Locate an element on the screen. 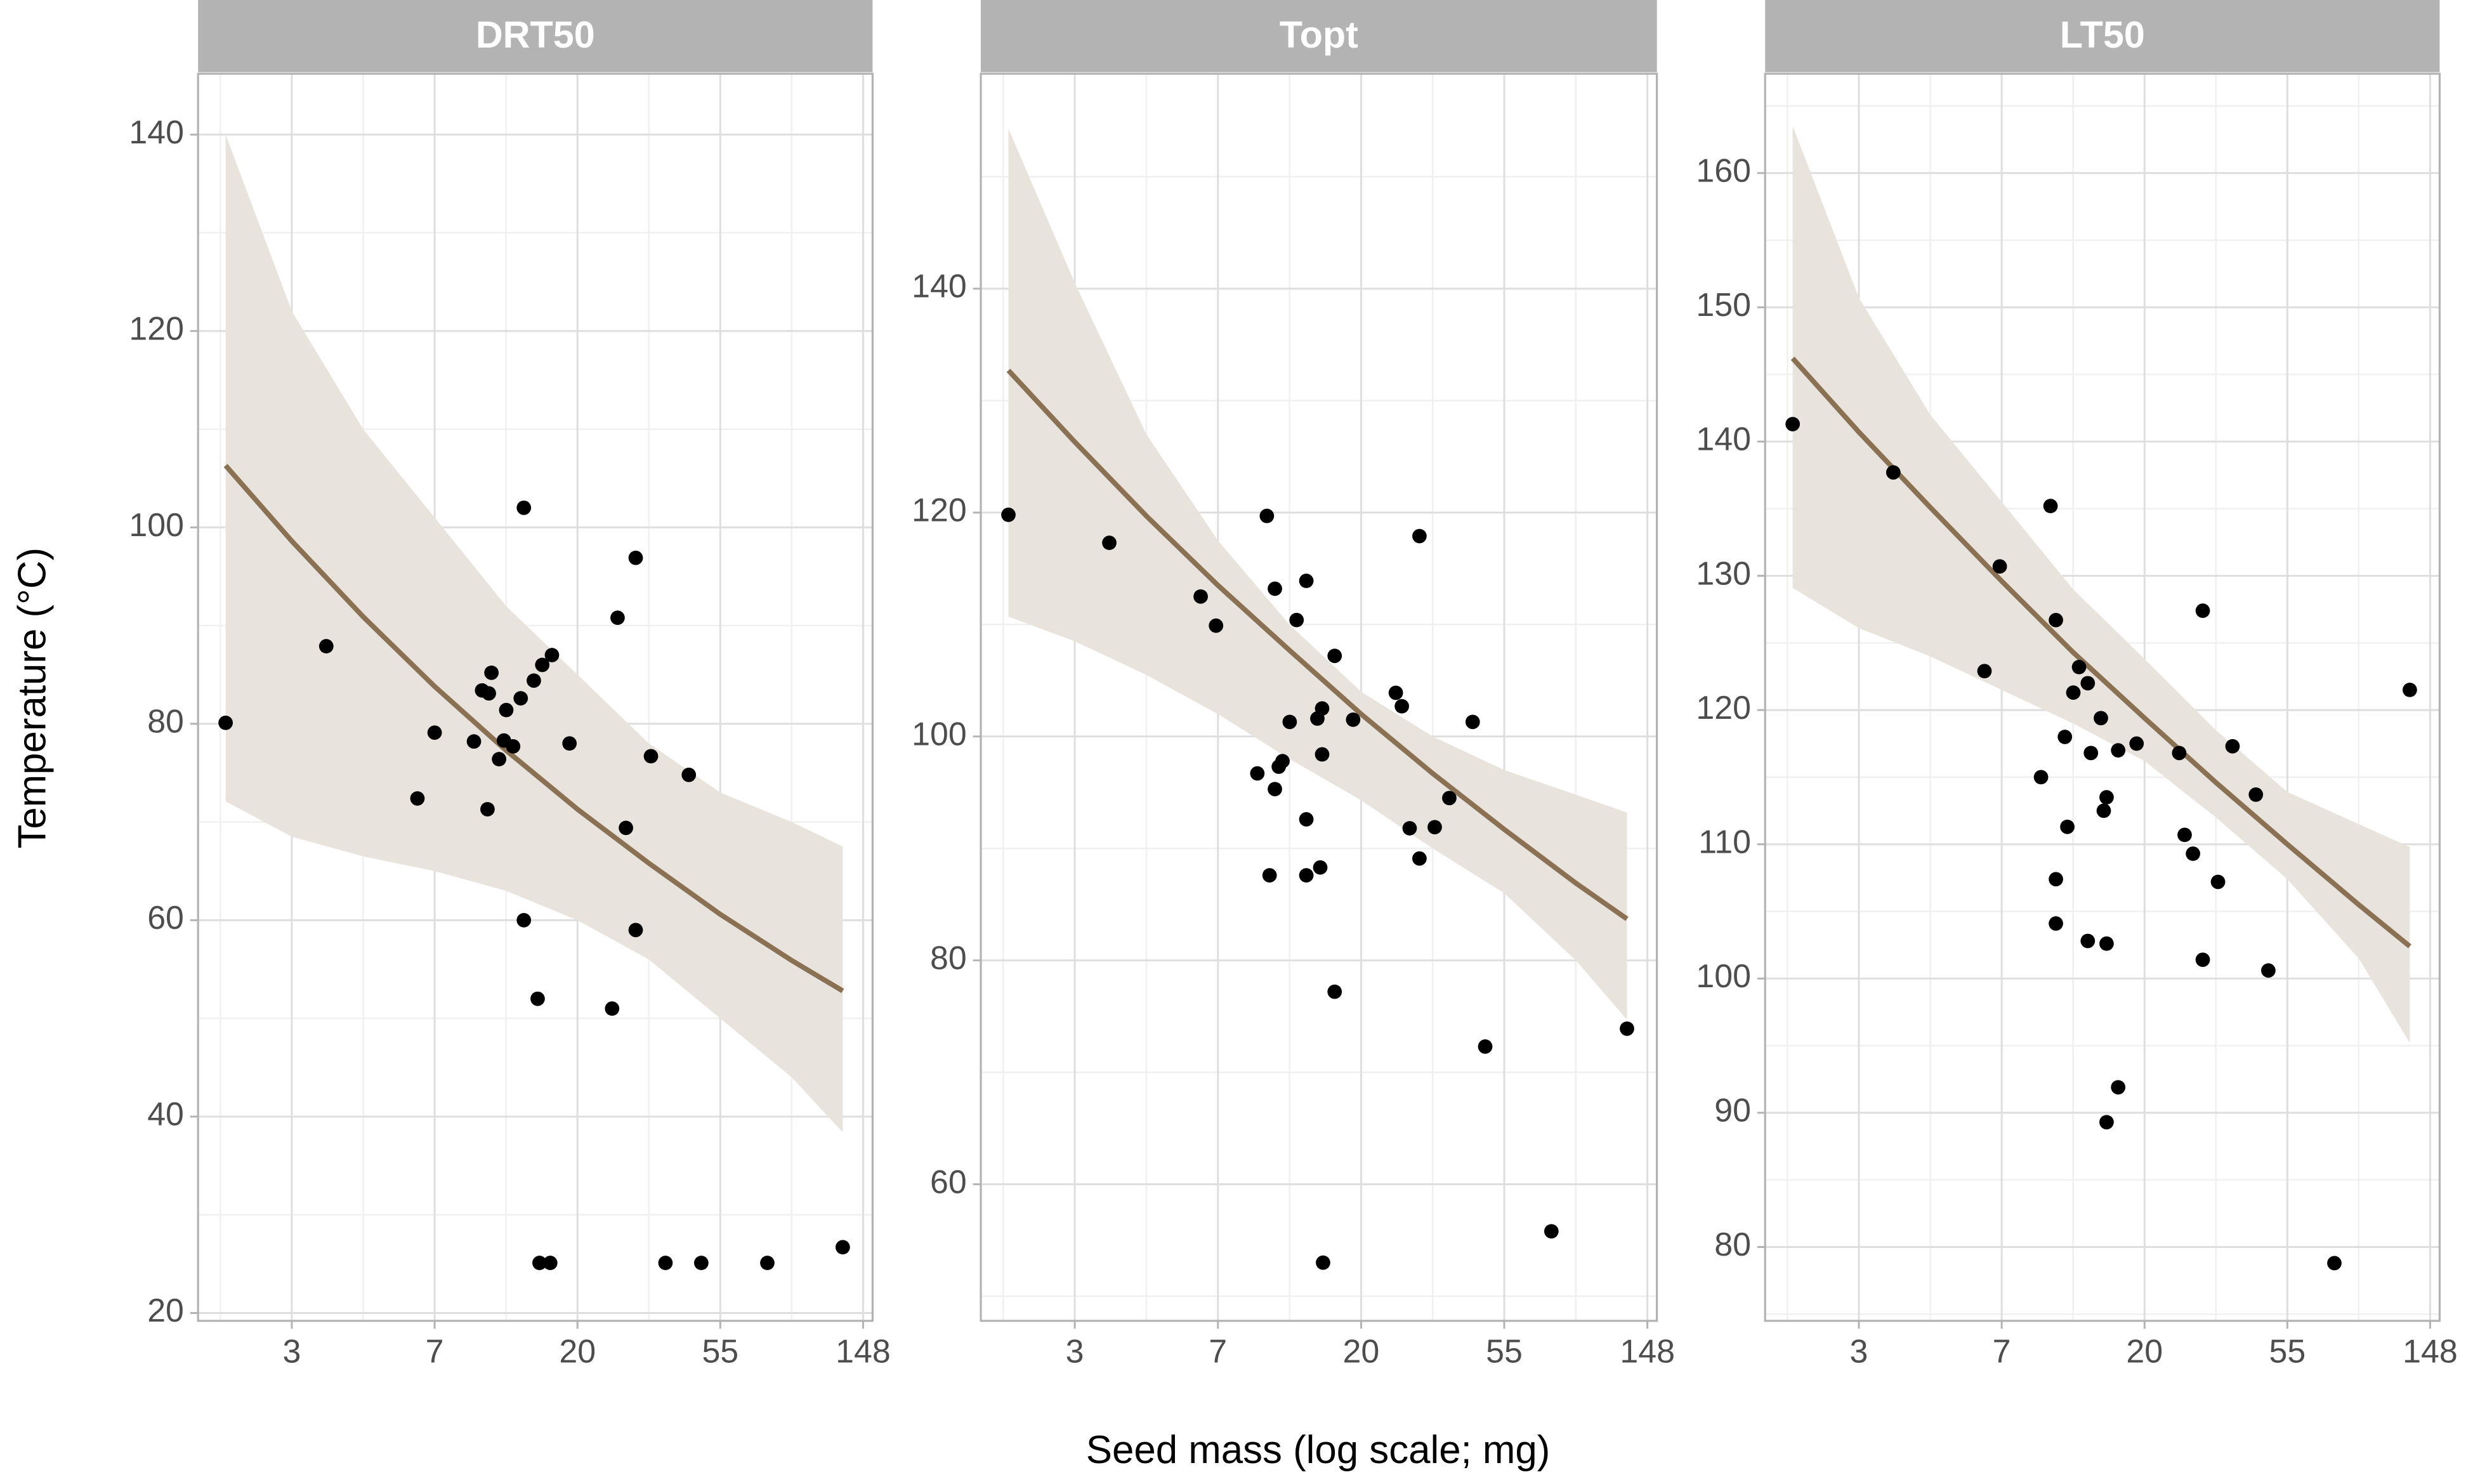  x-tick-label: 3 is located at coordinates (1075, 1352).